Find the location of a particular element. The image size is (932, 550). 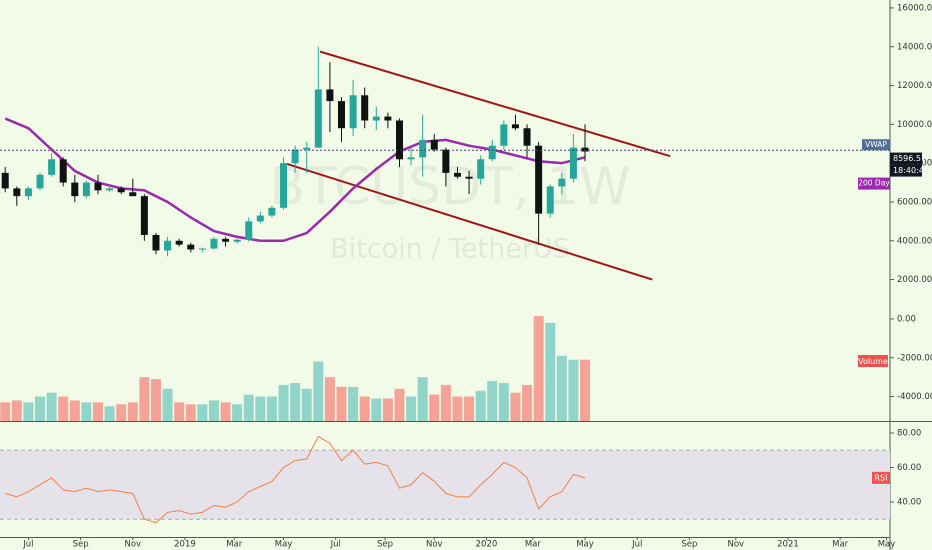

rsi-line is located at coordinates (295, 479).